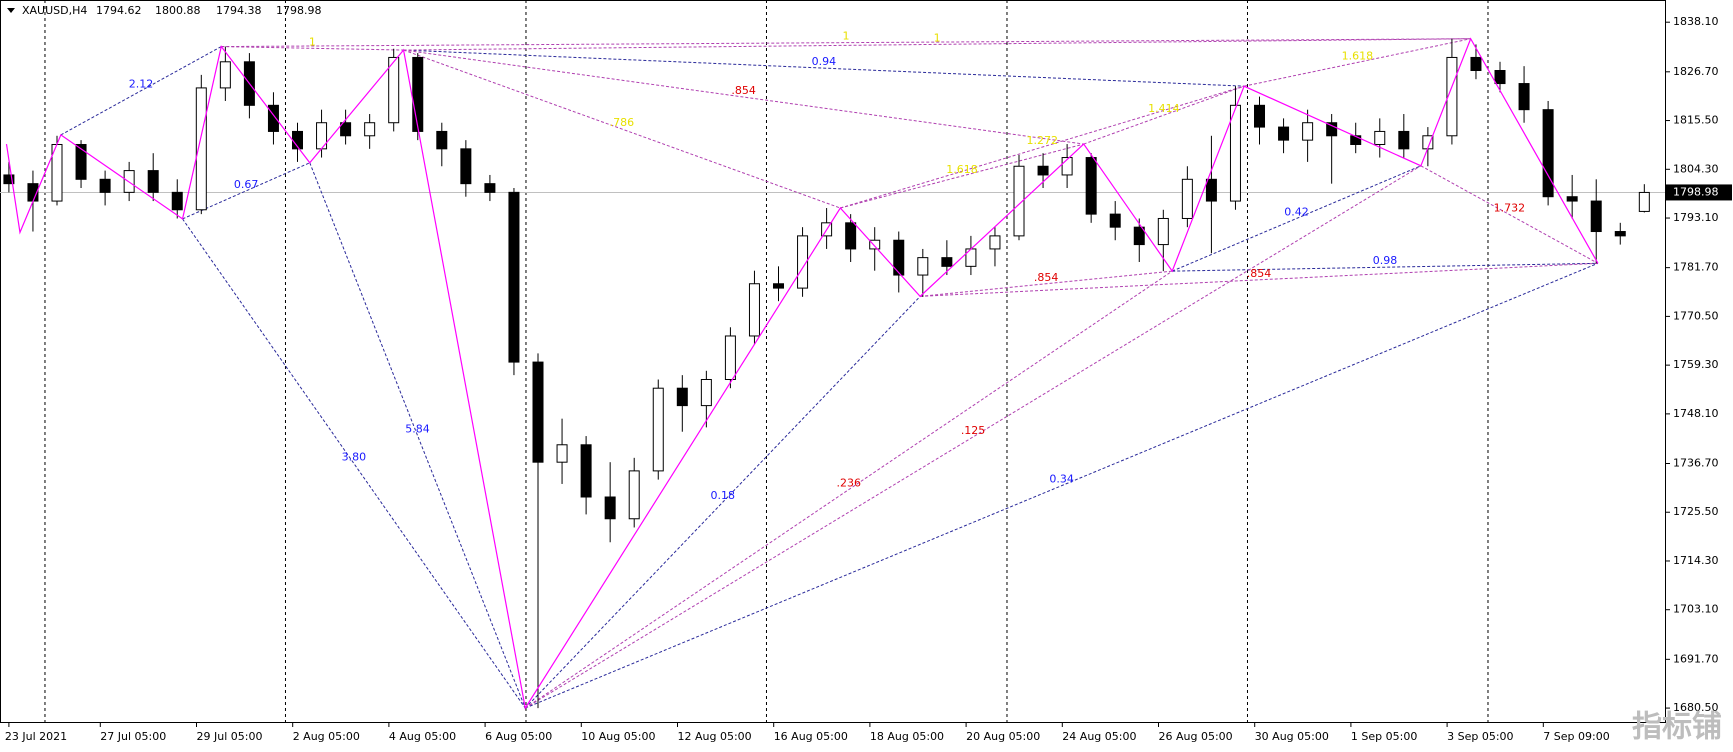 The width and height of the screenshot is (1733, 752). What do you see at coordinates (1696, 462) in the screenshot?
I see `y-tick-label: 1736.70` at bounding box center [1696, 462].